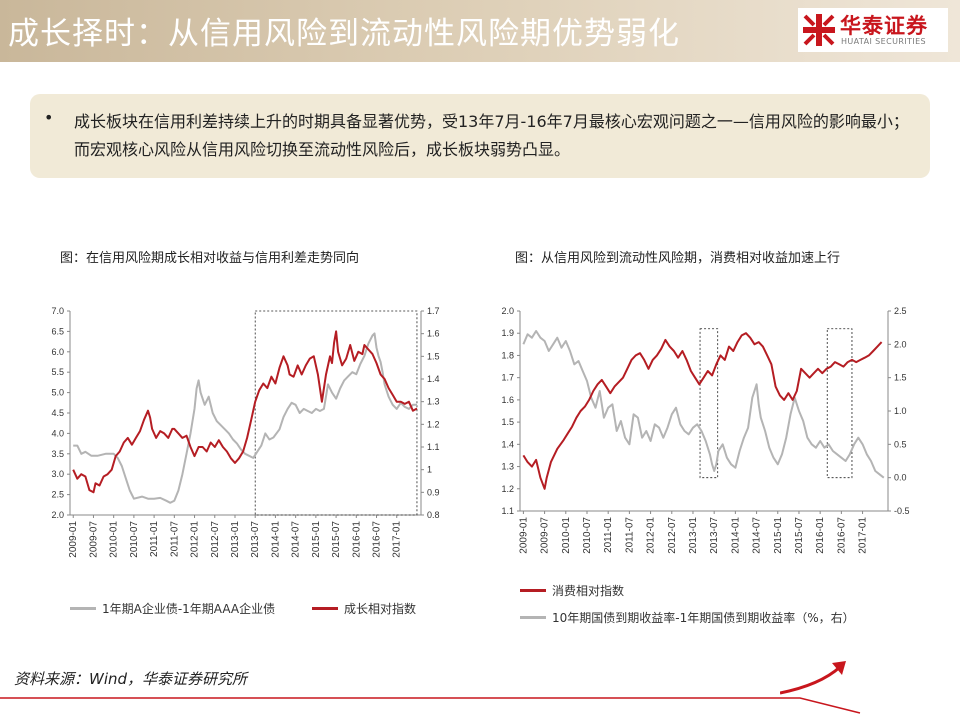  What do you see at coordinates (433, 424) in the screenshot?
I see `y-right-tick-label: 1.2` at bounding box center [433, 424].